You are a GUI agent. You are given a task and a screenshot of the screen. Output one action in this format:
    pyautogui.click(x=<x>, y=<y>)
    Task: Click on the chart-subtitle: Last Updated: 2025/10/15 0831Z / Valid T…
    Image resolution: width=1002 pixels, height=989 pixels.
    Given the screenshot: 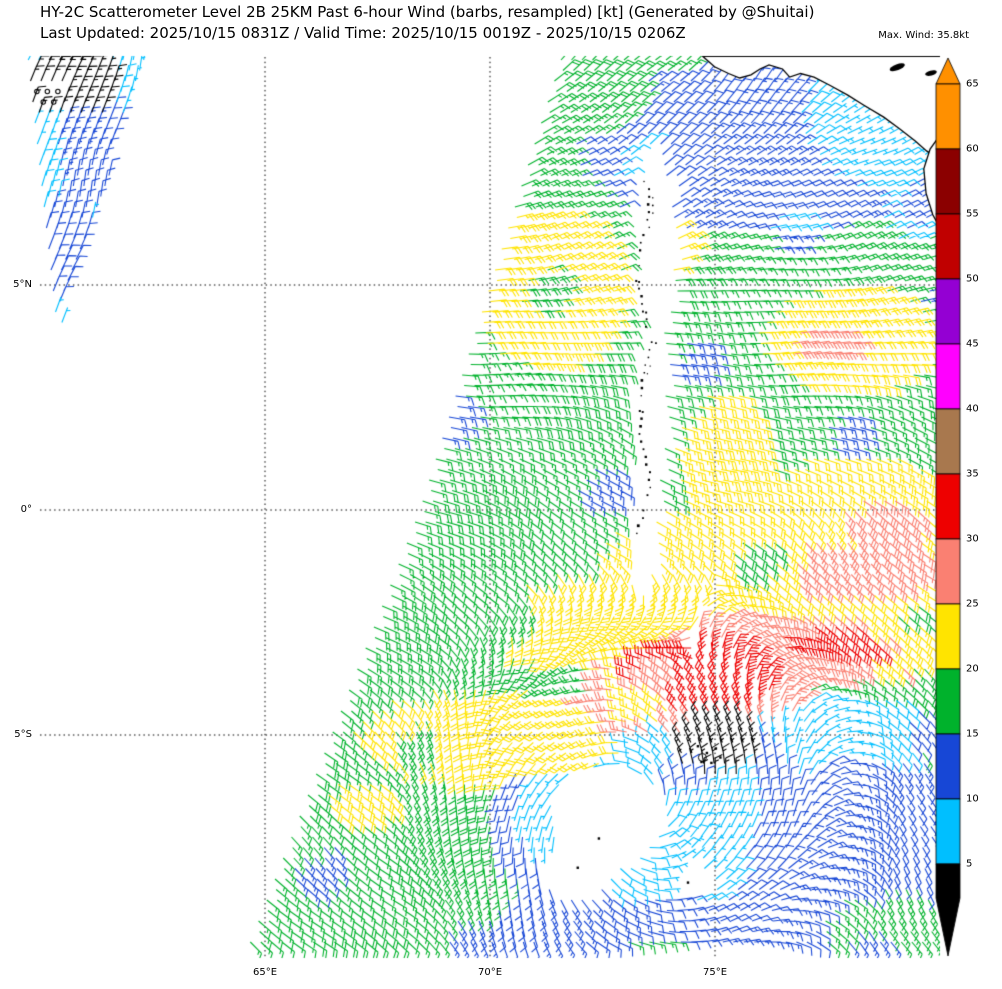 What is the action you would take?
    pyautogui.click(x=363, y=33)
    